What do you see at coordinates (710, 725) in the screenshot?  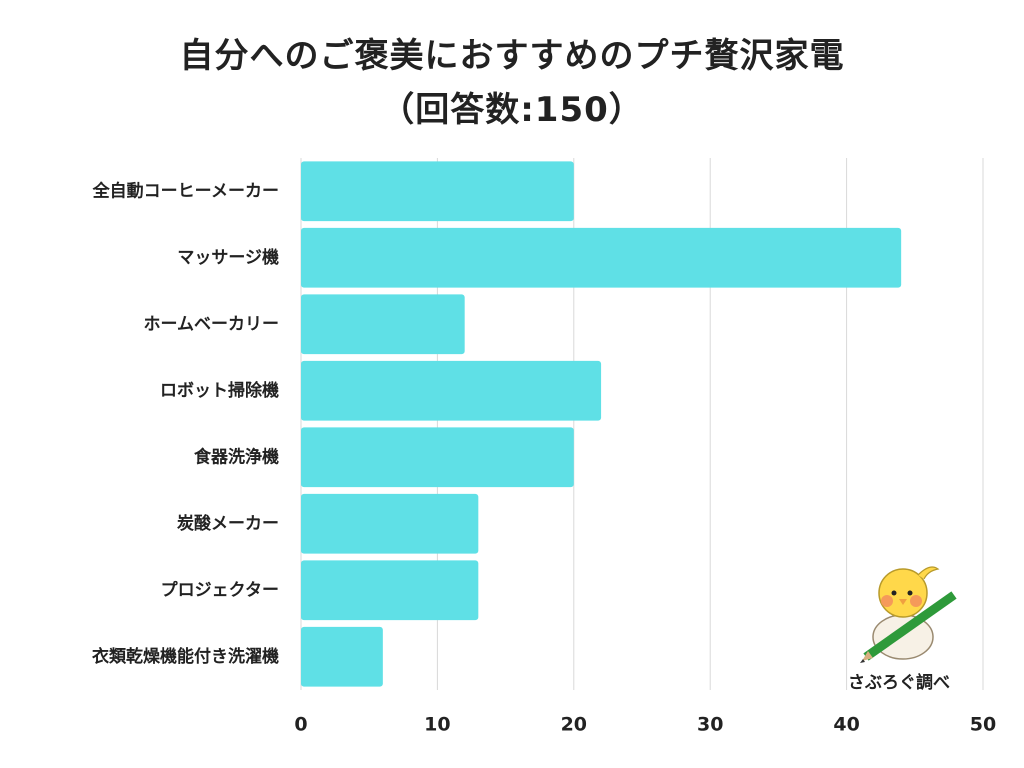 I see `x-tick-label: 30` at bounding box center [710, 725].